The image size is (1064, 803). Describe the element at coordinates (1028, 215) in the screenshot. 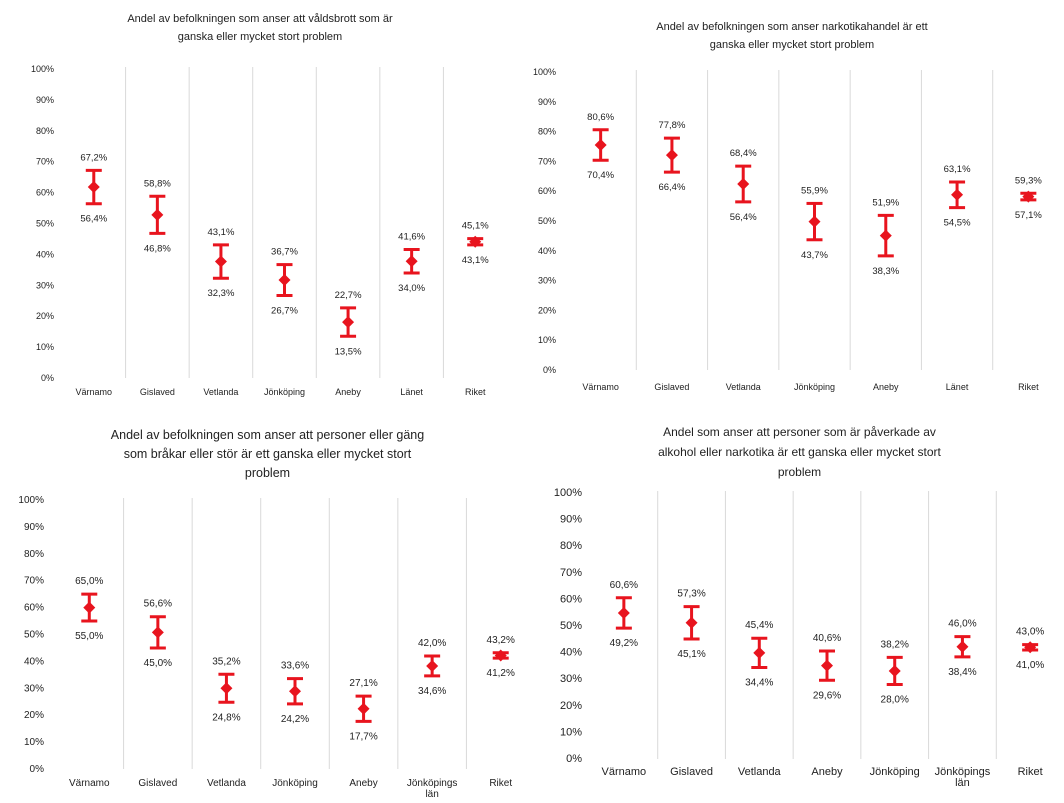

I see `lower-value-label: 57,1%` at that location.